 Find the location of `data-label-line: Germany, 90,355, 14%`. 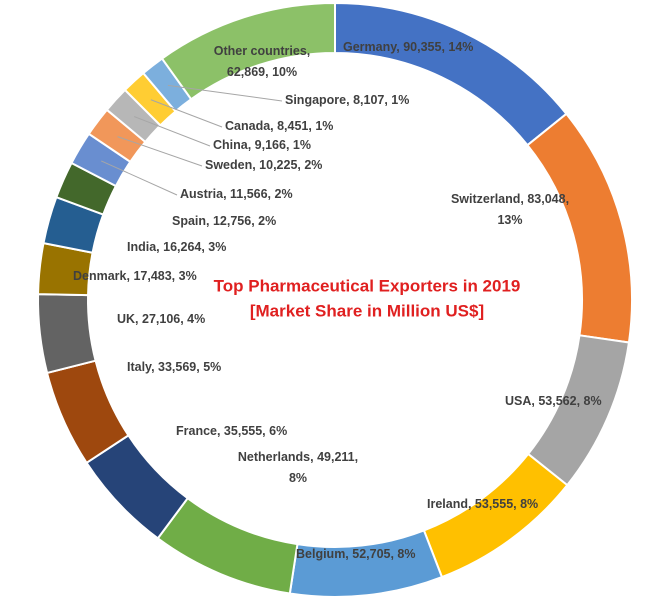

data-label-line: Germany, 90,355, 14% is located at coordinates (408, 47).